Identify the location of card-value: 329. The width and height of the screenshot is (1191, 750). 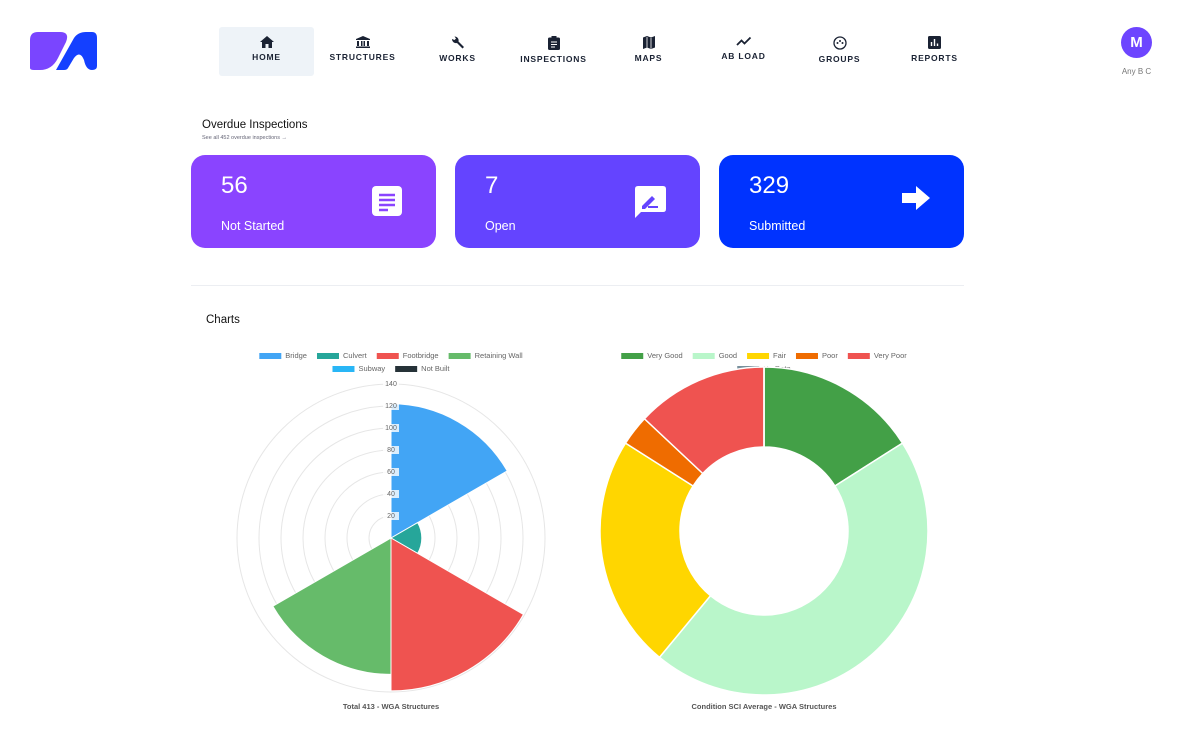
(769, 185).